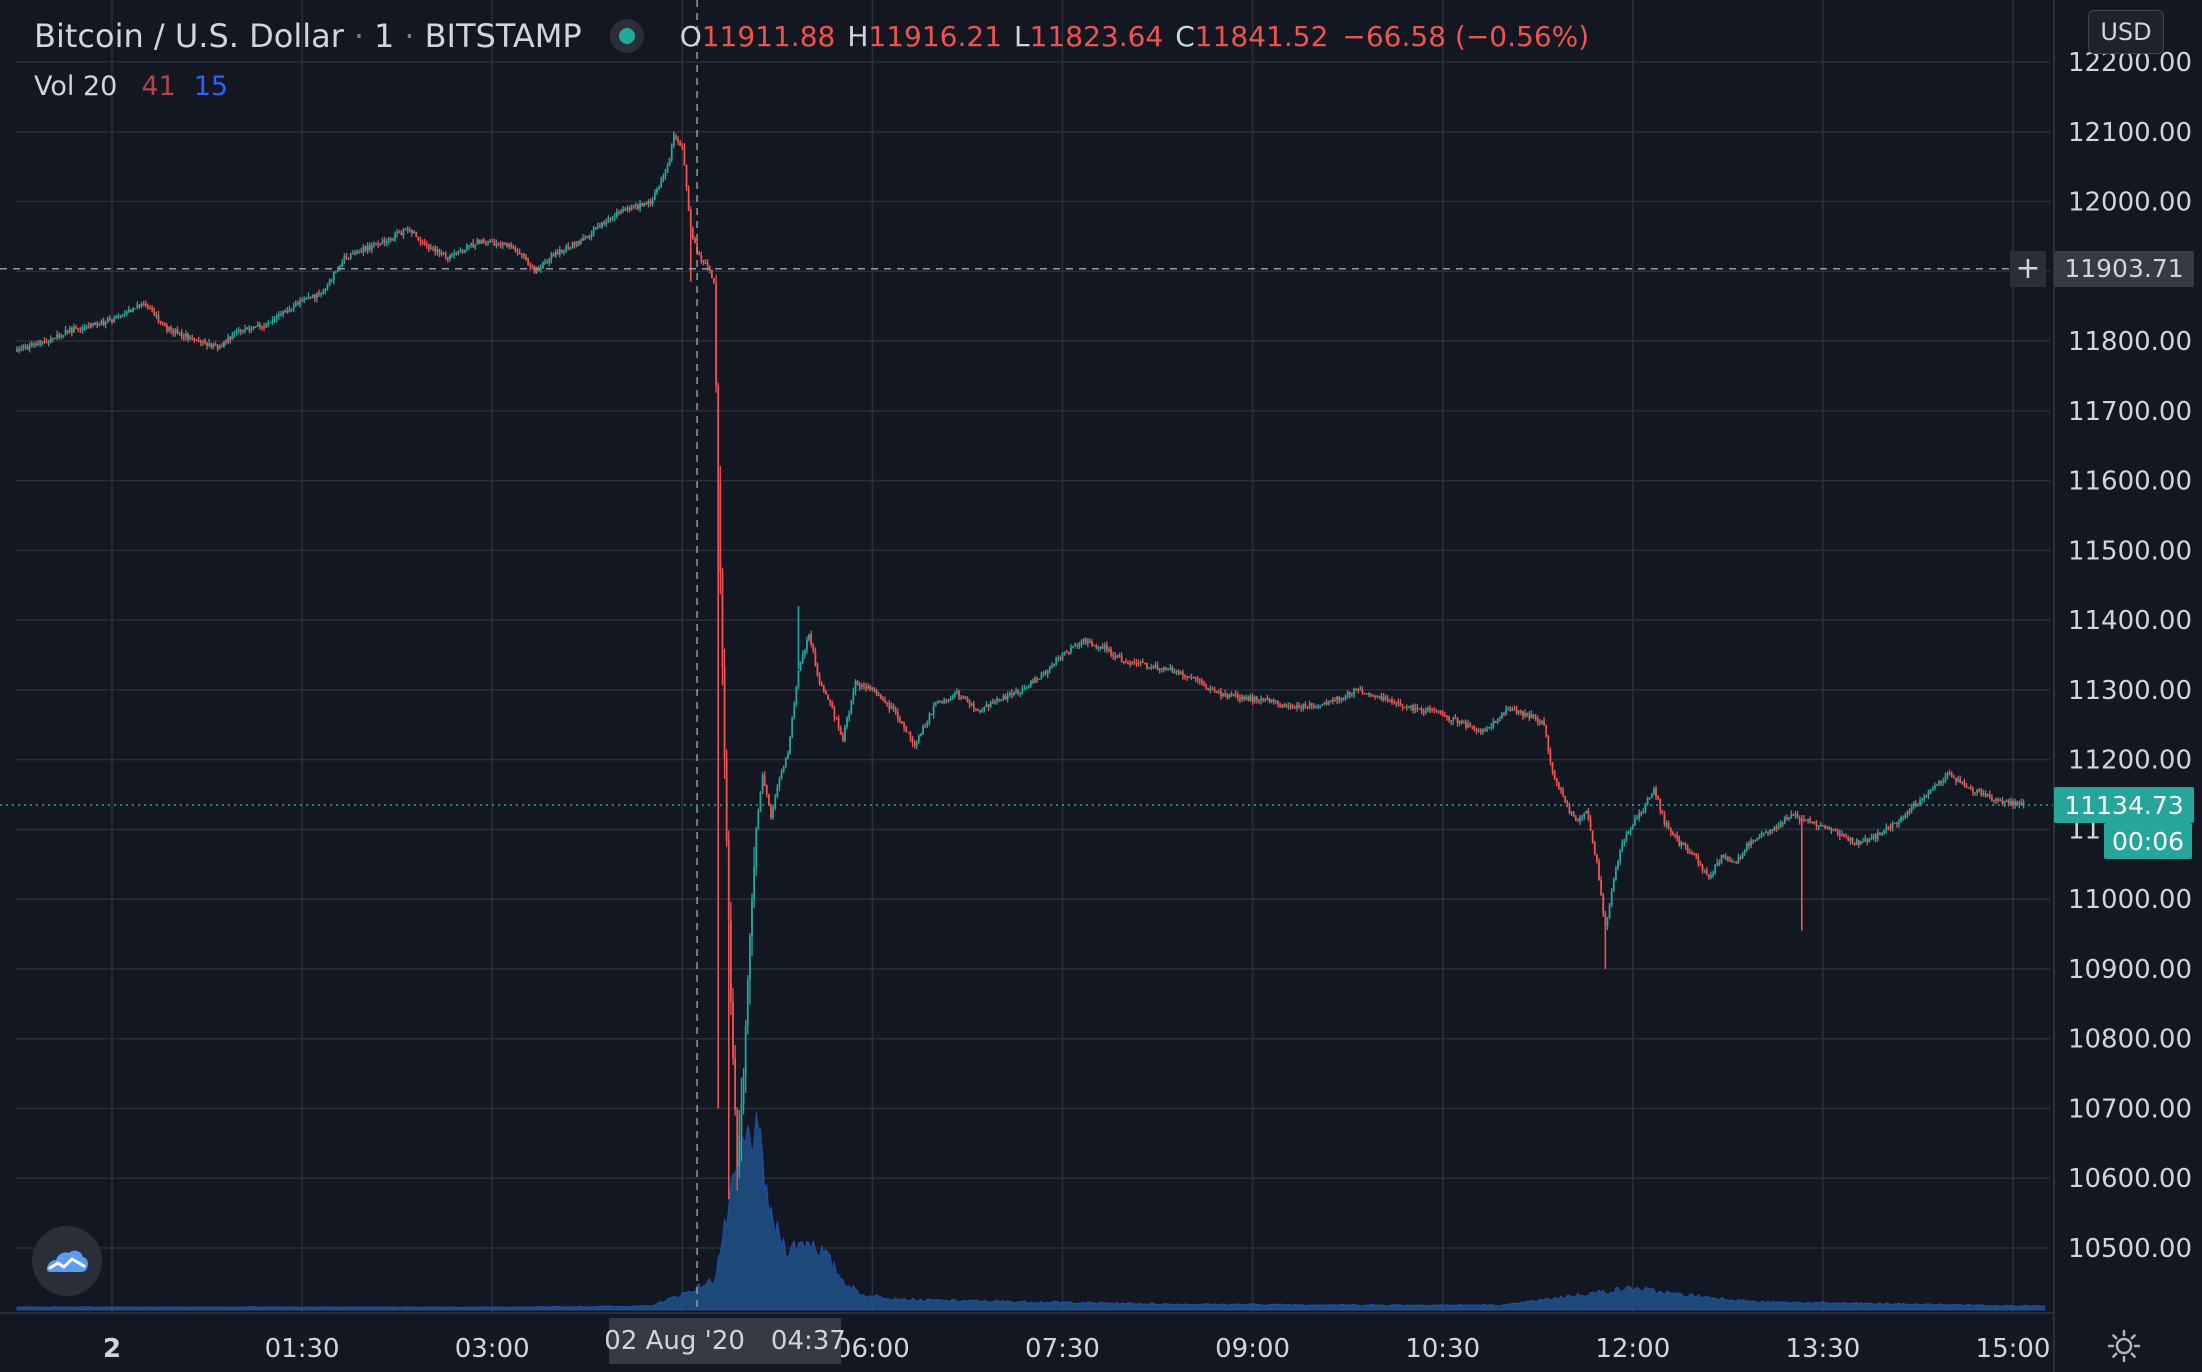 This screenshot has height=1372, width=2202. I want to click on currency-button: USD, so click(2126, 32).